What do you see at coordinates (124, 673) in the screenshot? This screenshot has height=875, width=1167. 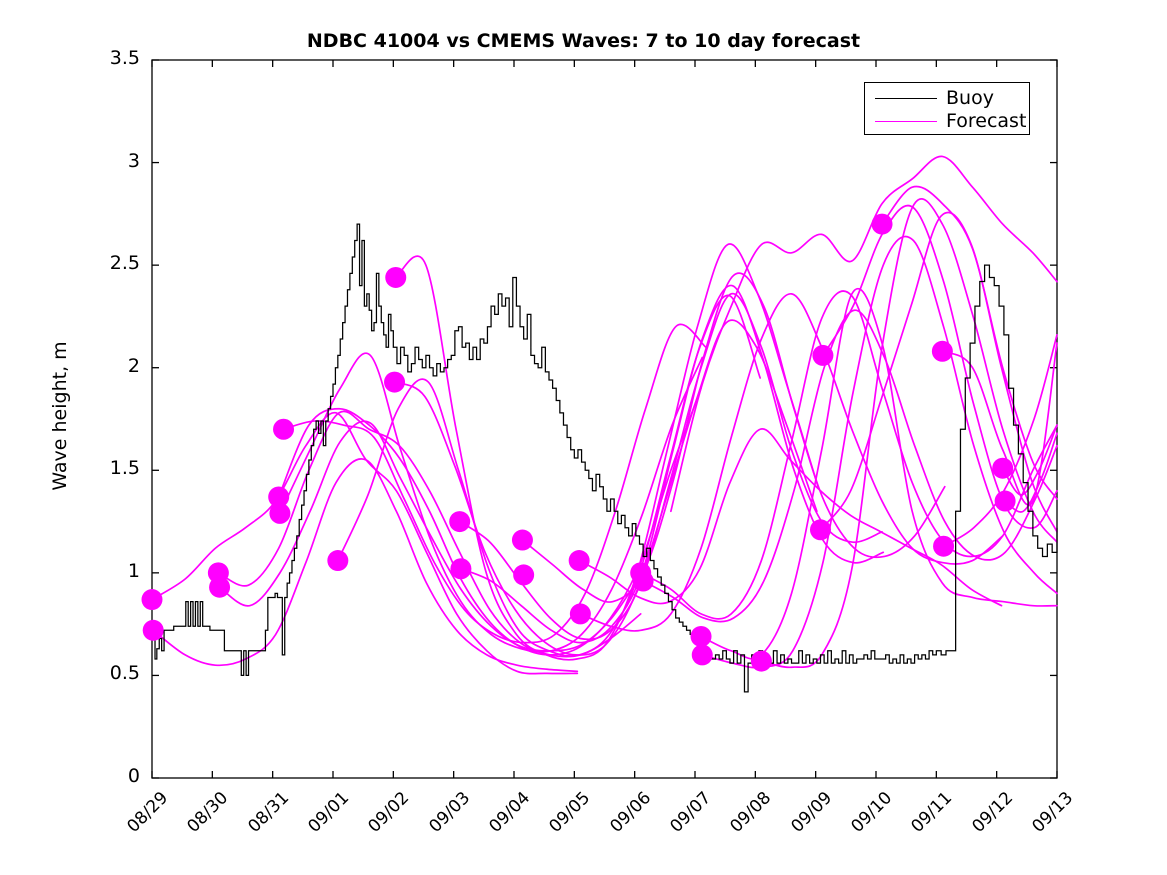 I see `y-tick-label: 0.5` at bounding box center [124, 673].